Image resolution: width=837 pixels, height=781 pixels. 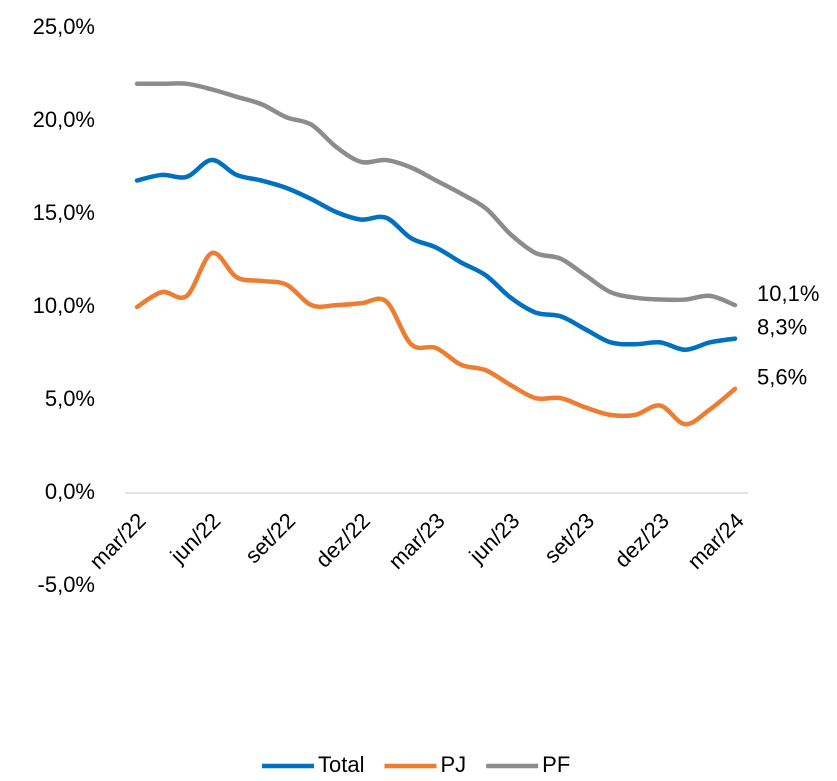 What do you see at coordinates (70, 398) in the screenshot?
I see `y-tick-label: 5,0%` at bounding box center [70, 398].